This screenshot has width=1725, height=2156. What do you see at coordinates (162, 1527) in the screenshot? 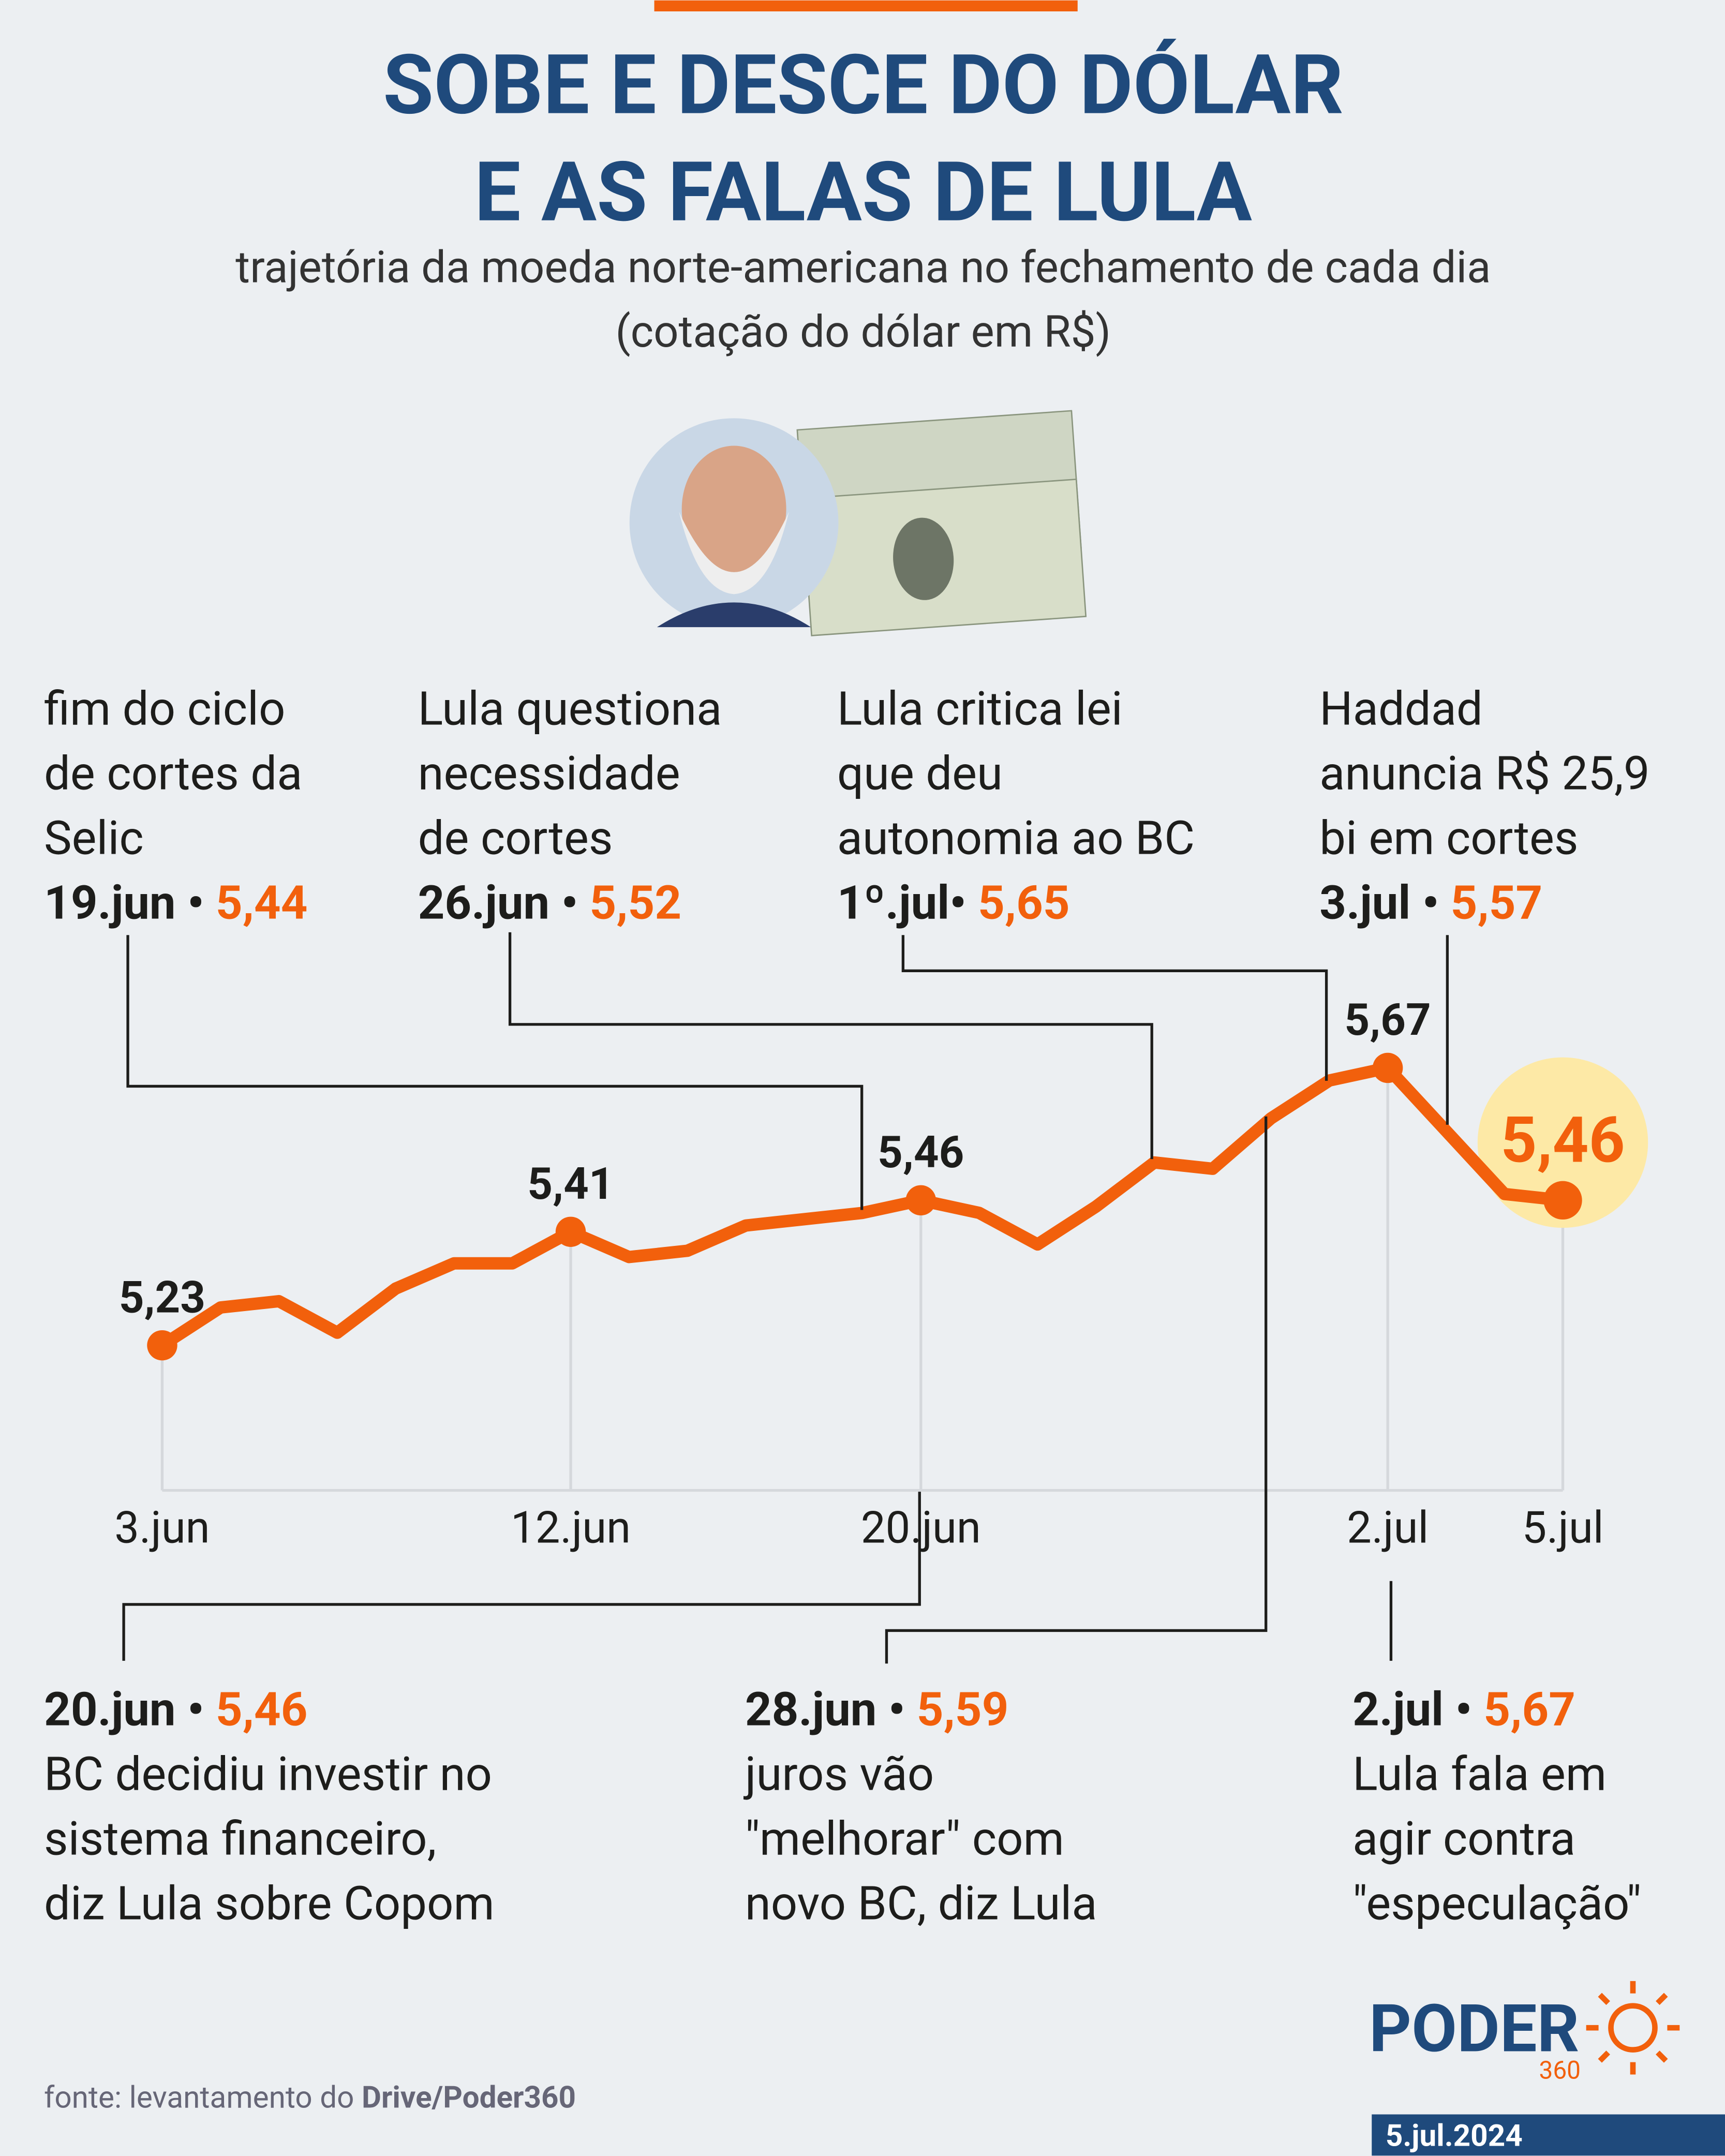
I see `x-tick-label: 3.jun` at bounding box center [162, 1527].